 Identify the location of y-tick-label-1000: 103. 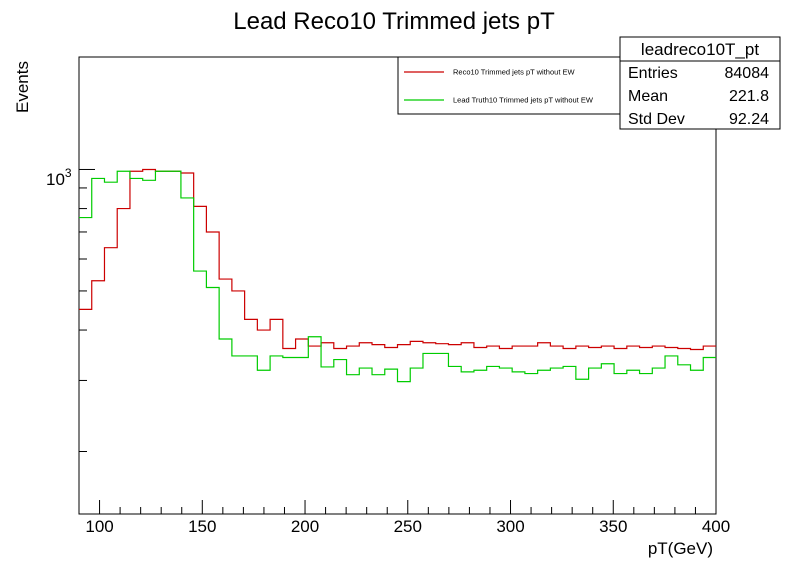
(59, 177).